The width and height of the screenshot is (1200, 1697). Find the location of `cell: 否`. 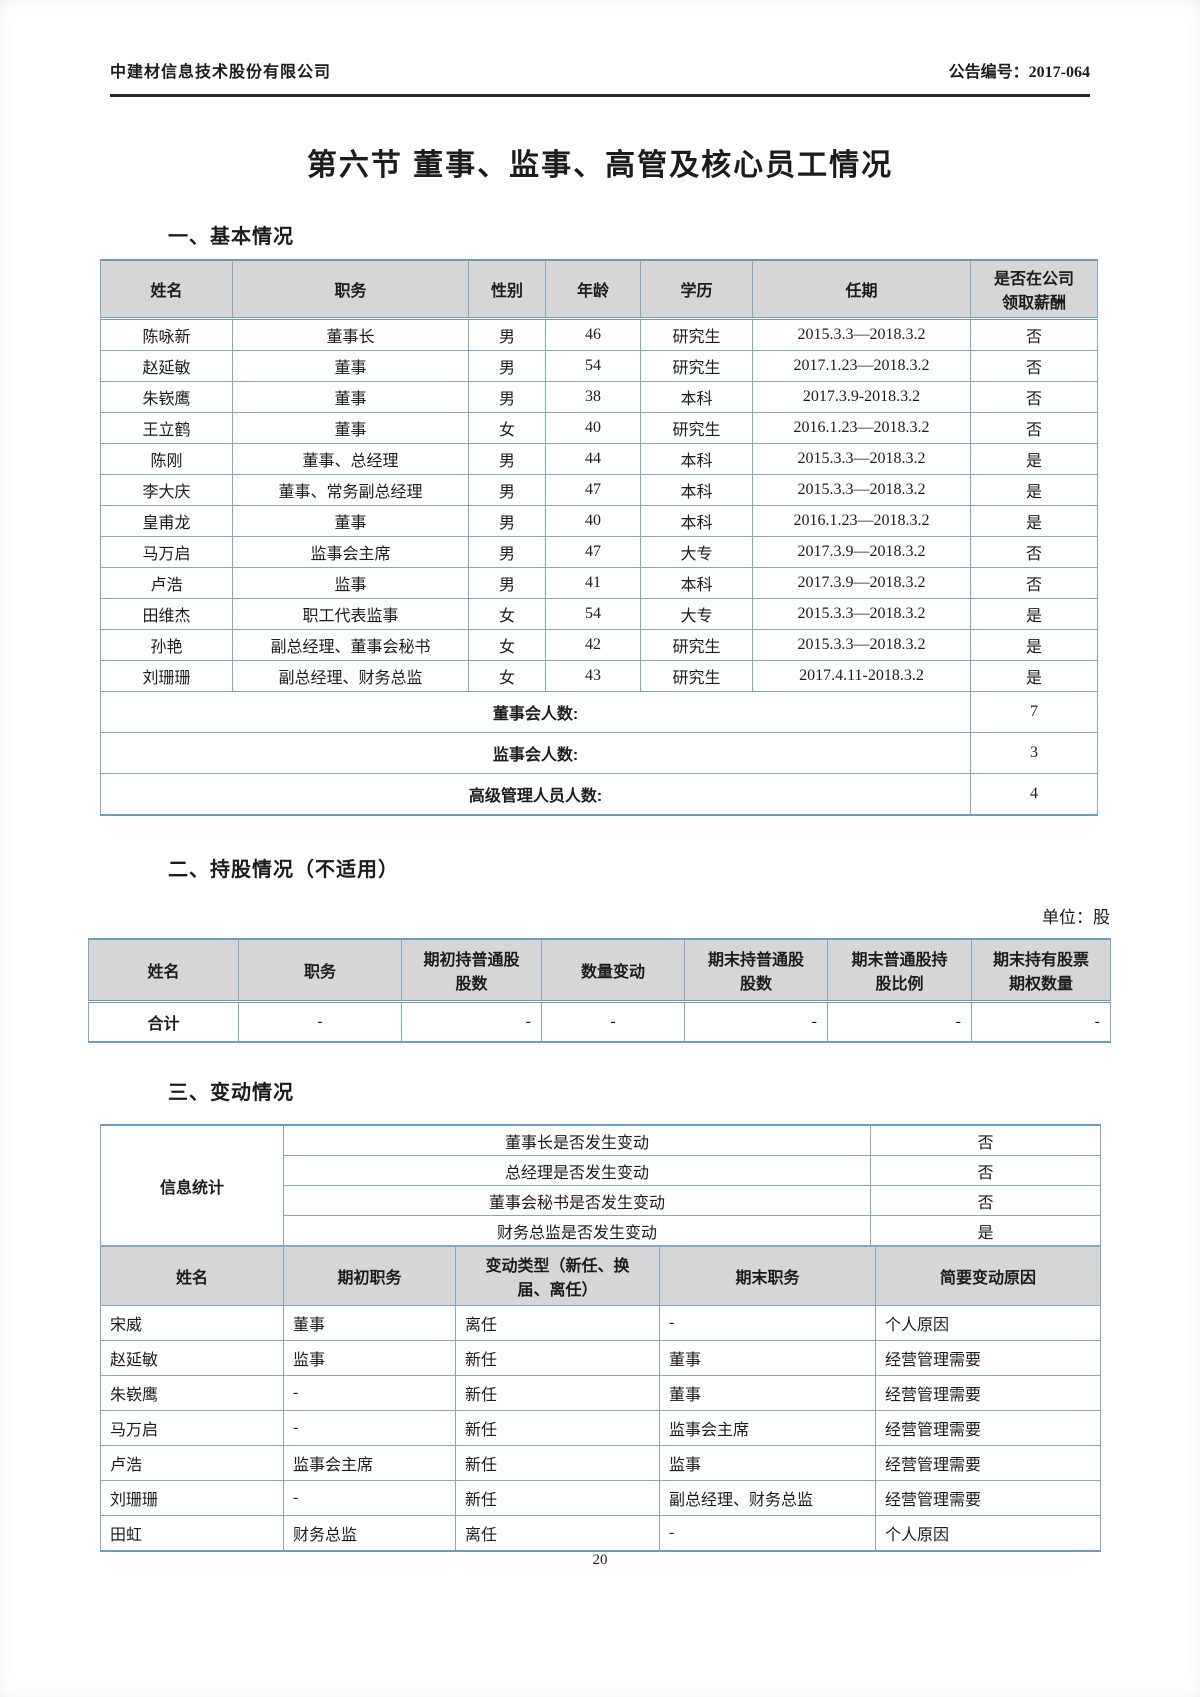

cell: 否 is located at coordinates (1034, 397).